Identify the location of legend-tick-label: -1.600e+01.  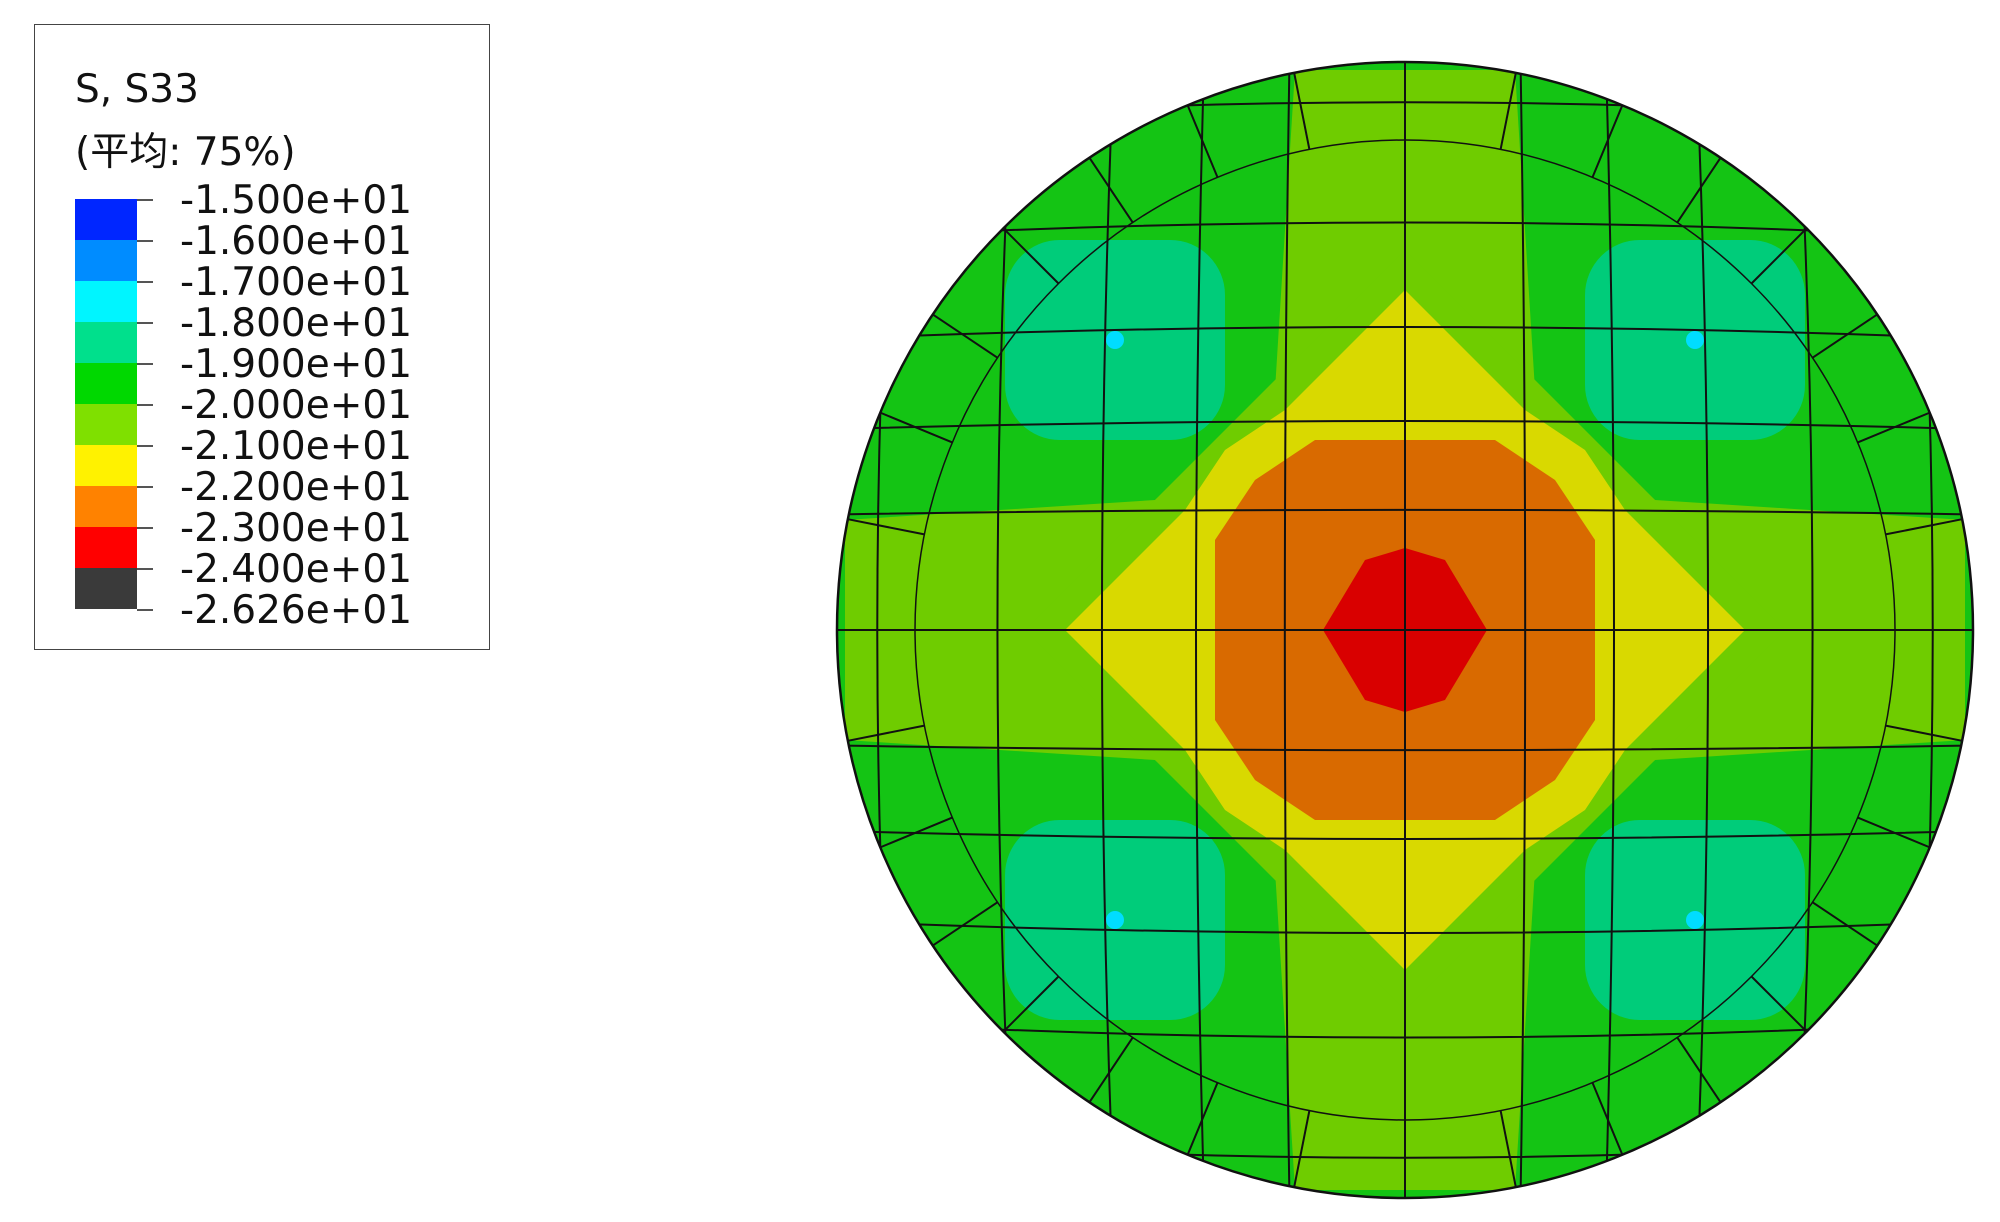
(296, 241).